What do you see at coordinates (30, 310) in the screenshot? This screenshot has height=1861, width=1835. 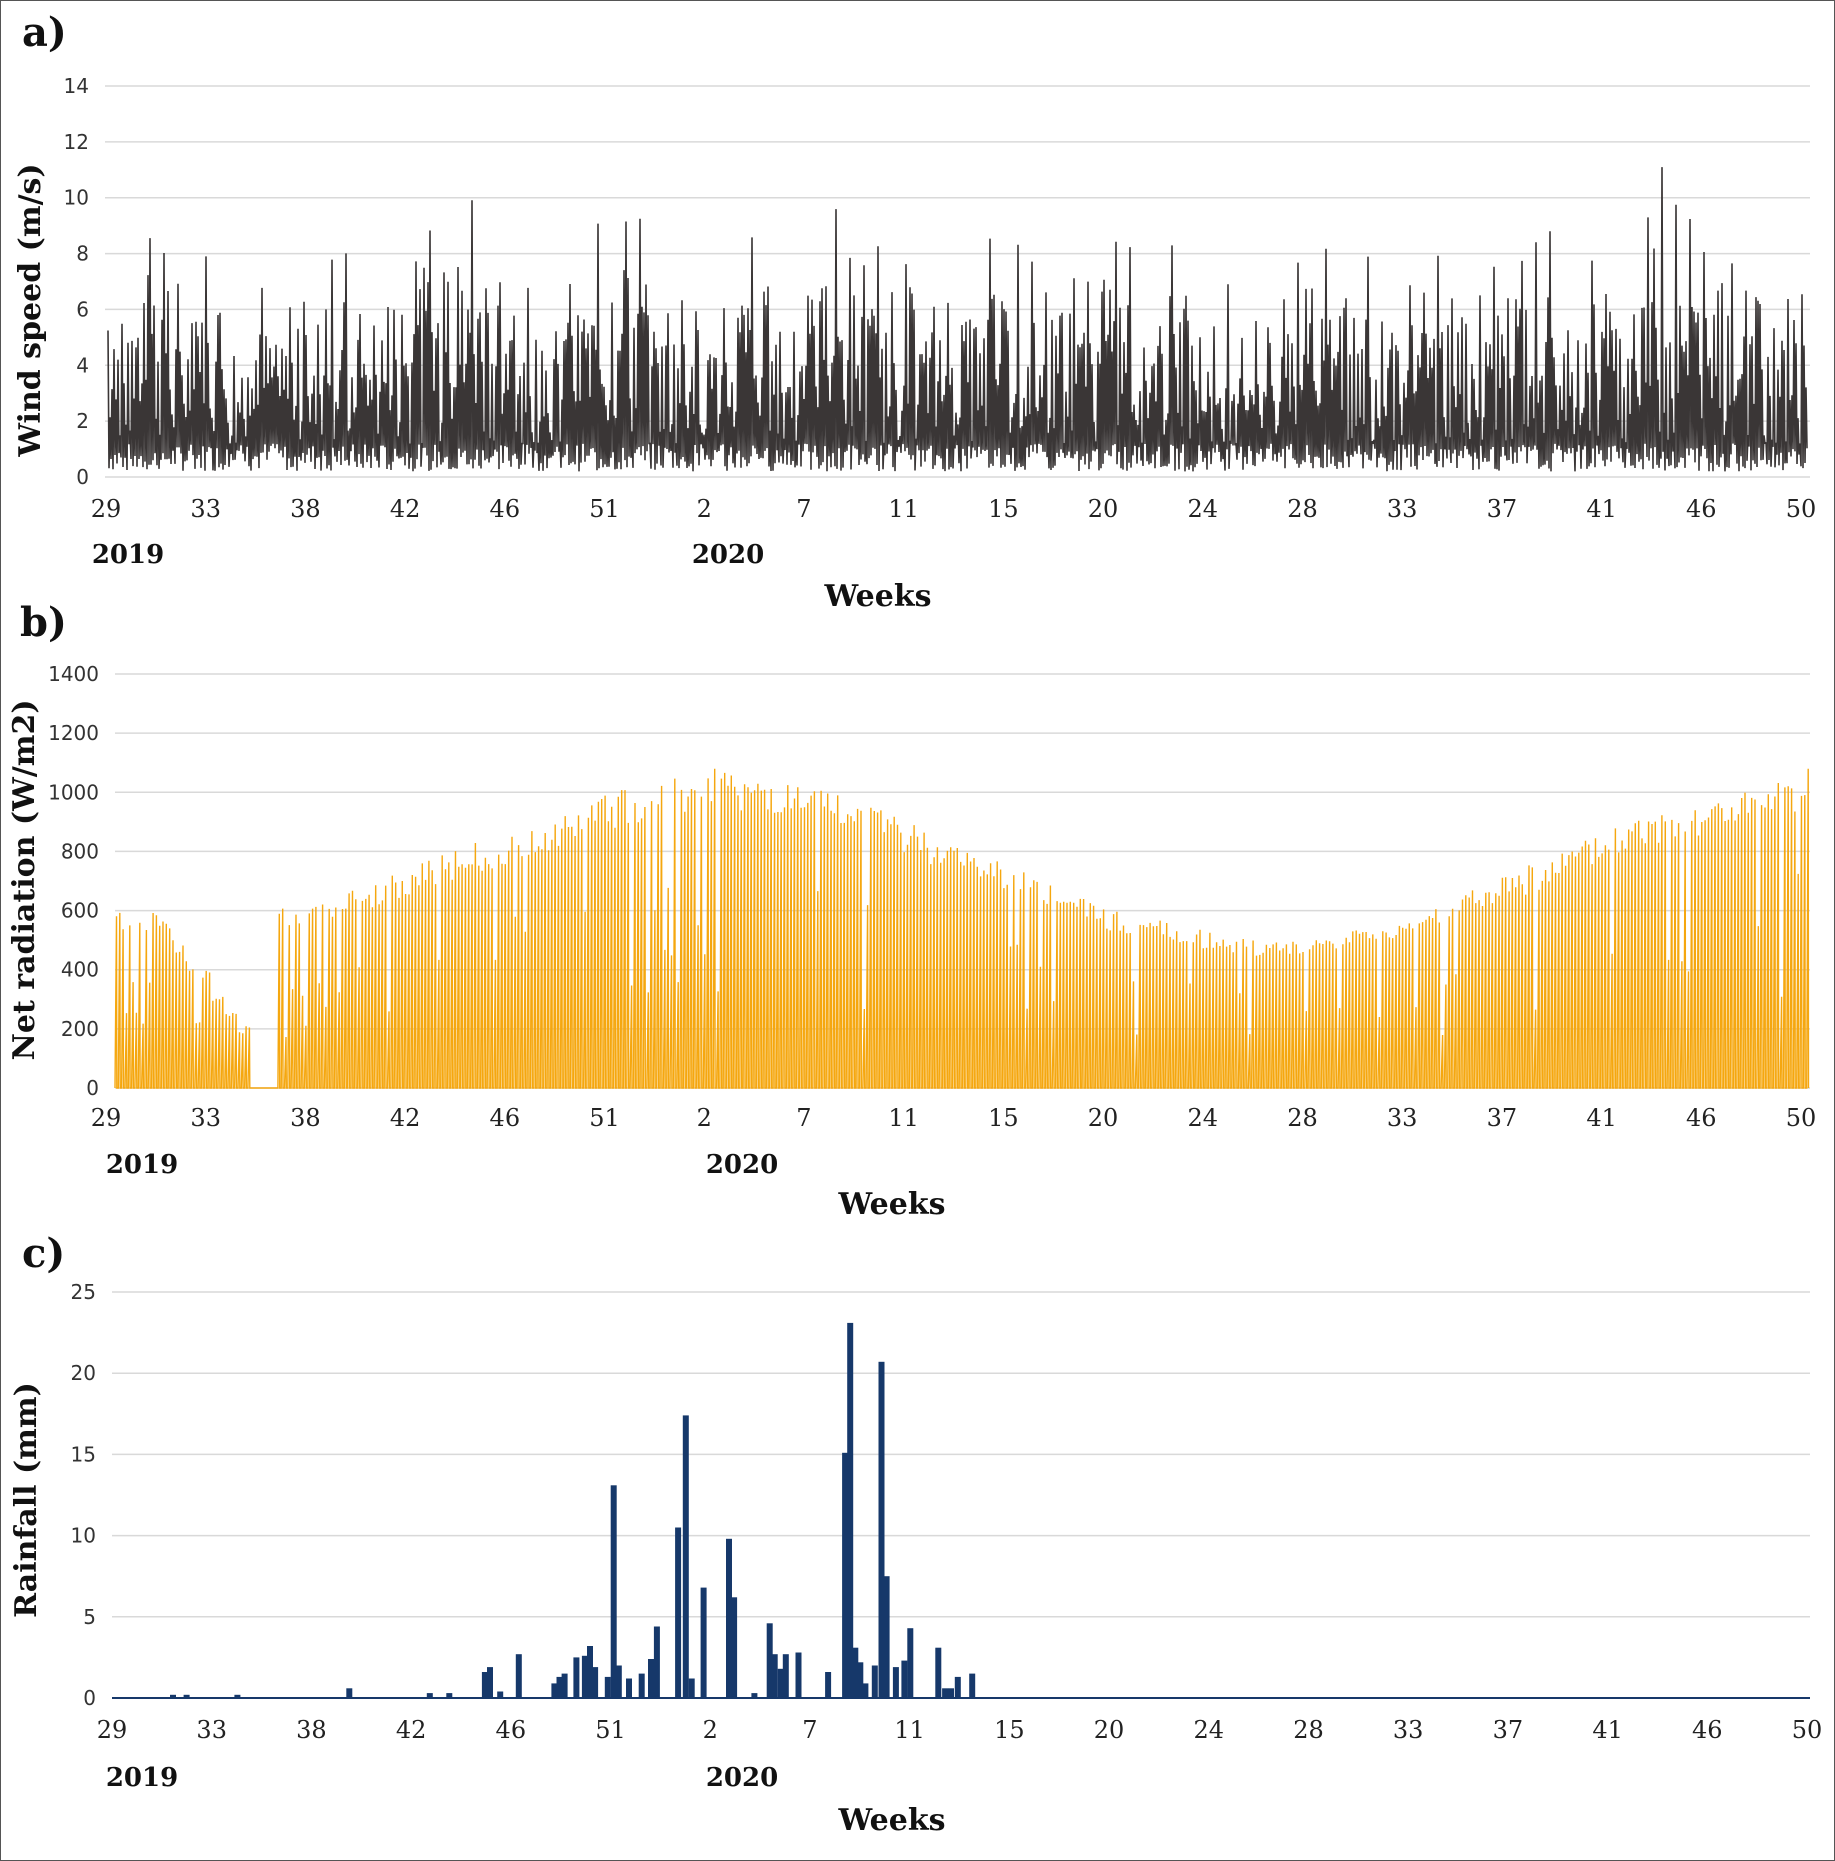 I see `y-axis-label: Wind speed (m/s)` at bounding box center [30, 310].